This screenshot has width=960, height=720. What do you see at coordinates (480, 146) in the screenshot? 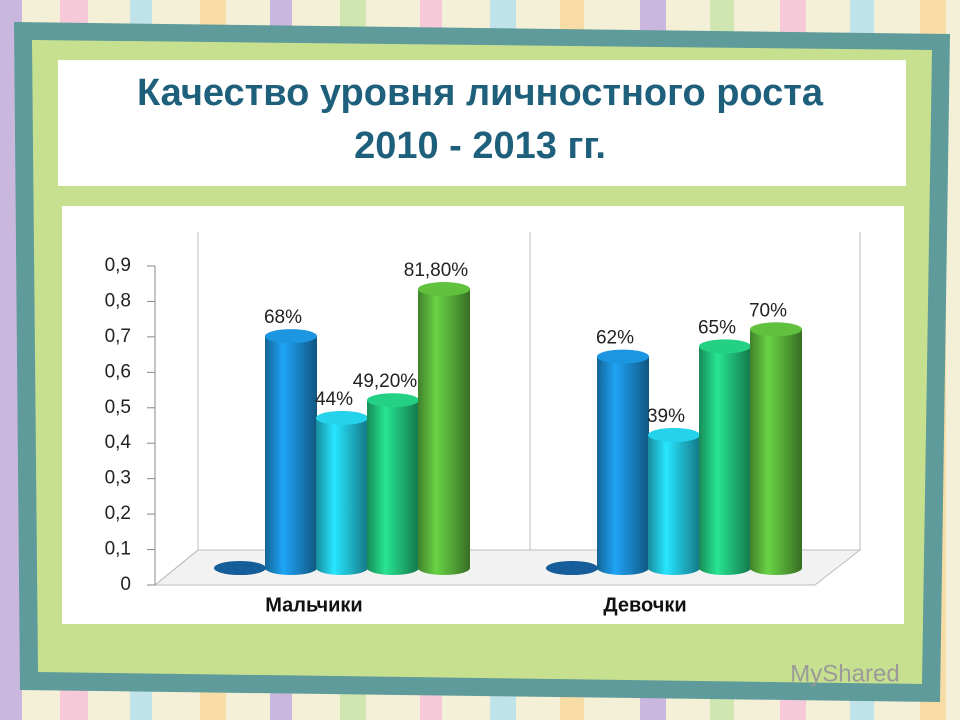
I see `chart-subtitle: 2010 - 2013 гг.` at bounding box center [480, 146].